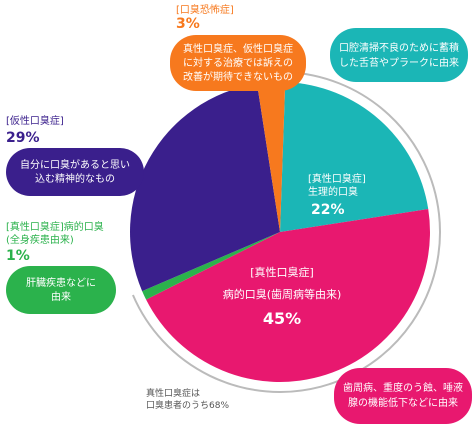 This screenshot has width=474, height=440. I want to click on systemic-header: [真性口臭症]病的口臭, so click(55, 226).